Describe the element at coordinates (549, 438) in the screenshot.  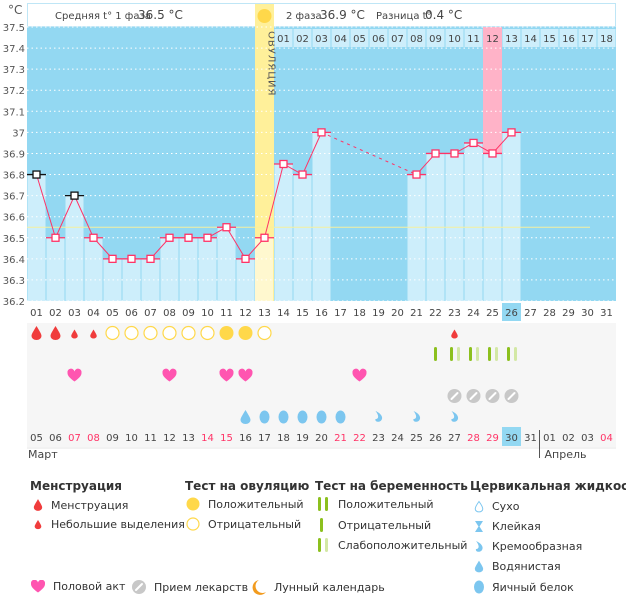
I see `calendar-date-label: 01` at that location.